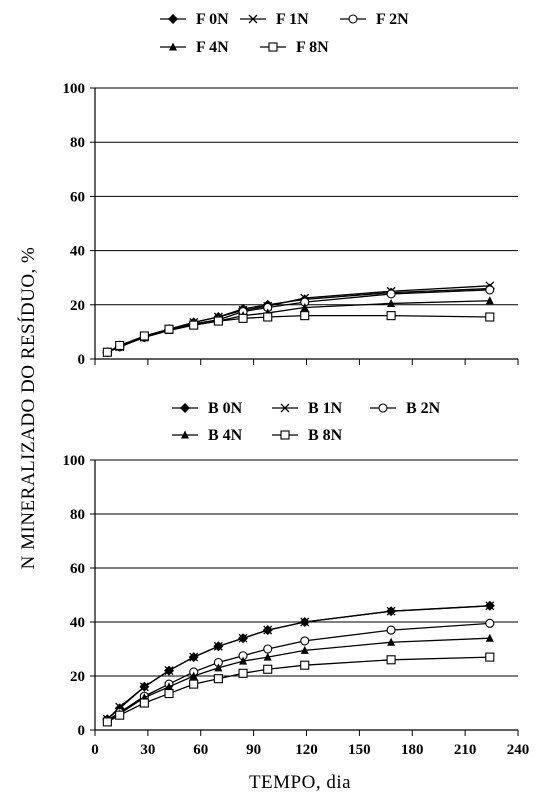 Image resolution: width=536 pixels, height=798 pixels. What do you see at coordinates (300, 782) in the screenshot?
I see `x-axis-title: TEMPO, dia` at bounding box center [300, 782].